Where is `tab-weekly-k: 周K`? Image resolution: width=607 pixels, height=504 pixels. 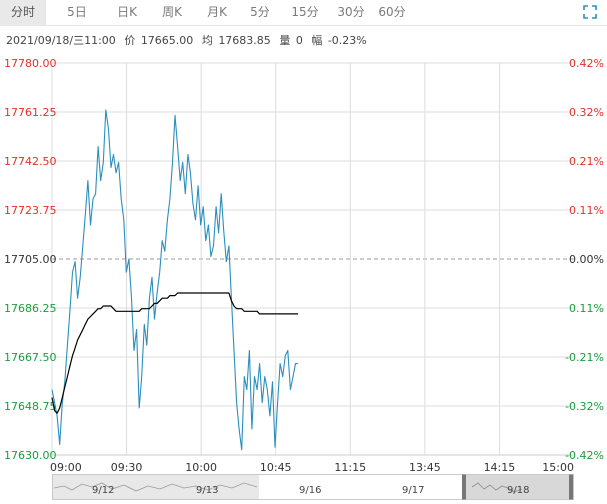
tab-weekly-k: 周K is located at coordinates (172, 12).